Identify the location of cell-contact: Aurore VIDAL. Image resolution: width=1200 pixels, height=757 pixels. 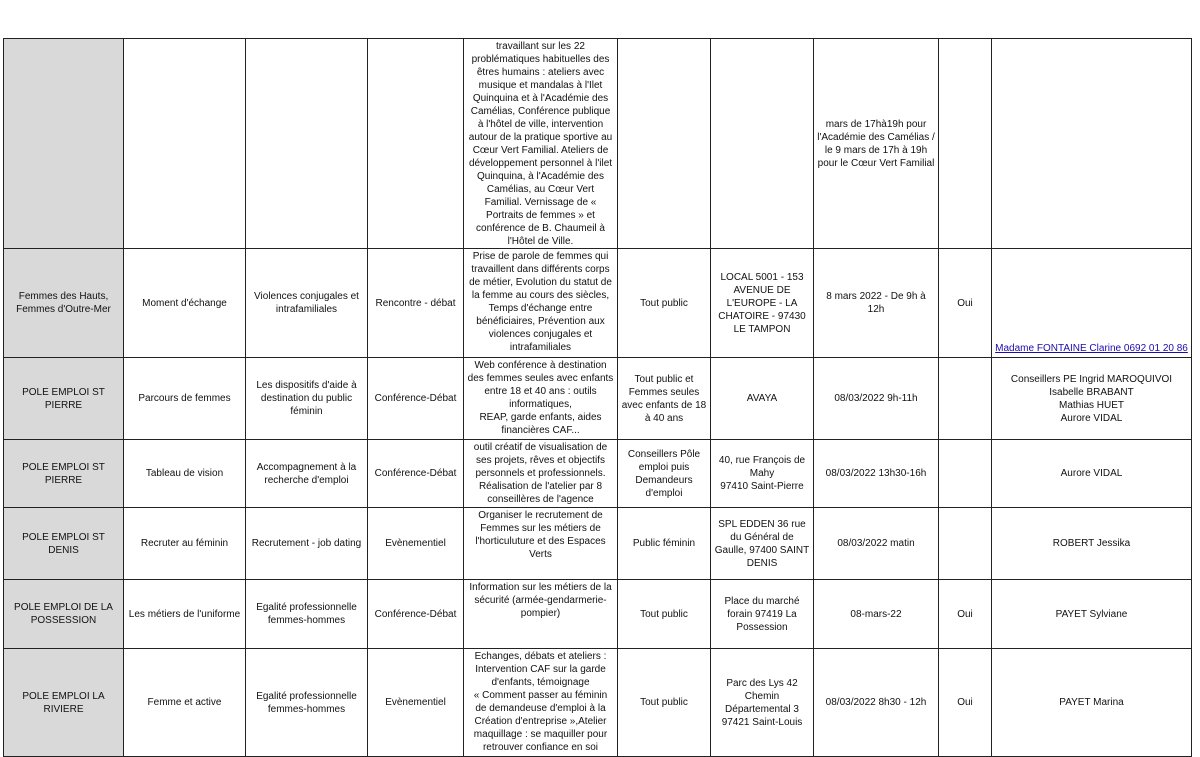
(1091, 473).